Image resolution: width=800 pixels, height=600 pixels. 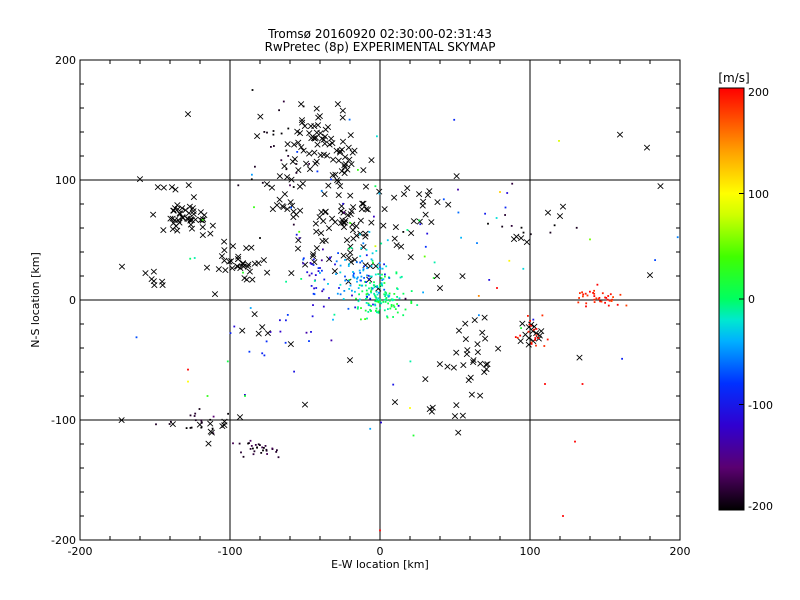 What do you see at coordinates (380, 551) in the screenshot?
I see `x-tick-label: 0` at bounding box center [380, 551].